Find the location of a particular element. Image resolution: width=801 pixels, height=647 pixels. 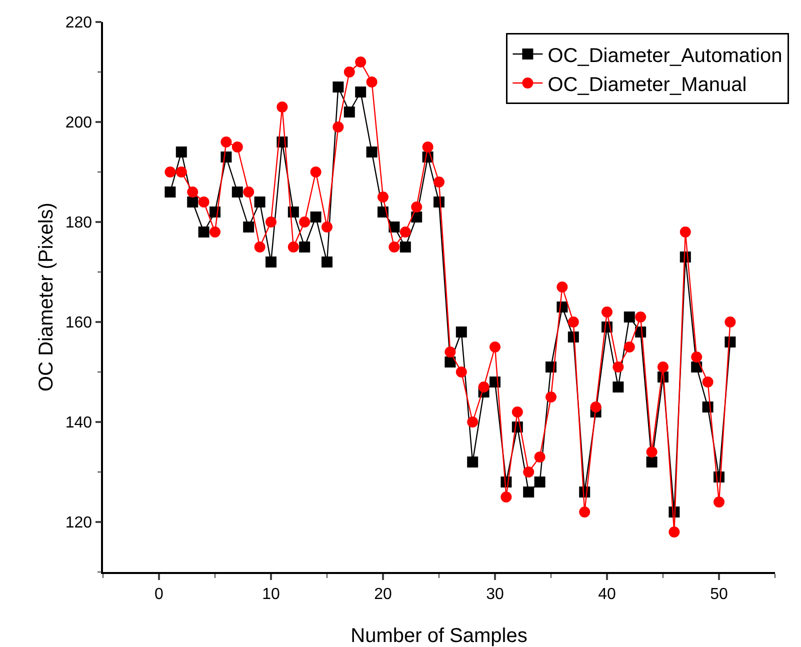

y-axis-title: OC Diameter (Pixels) is located at coordinates (47, 297).